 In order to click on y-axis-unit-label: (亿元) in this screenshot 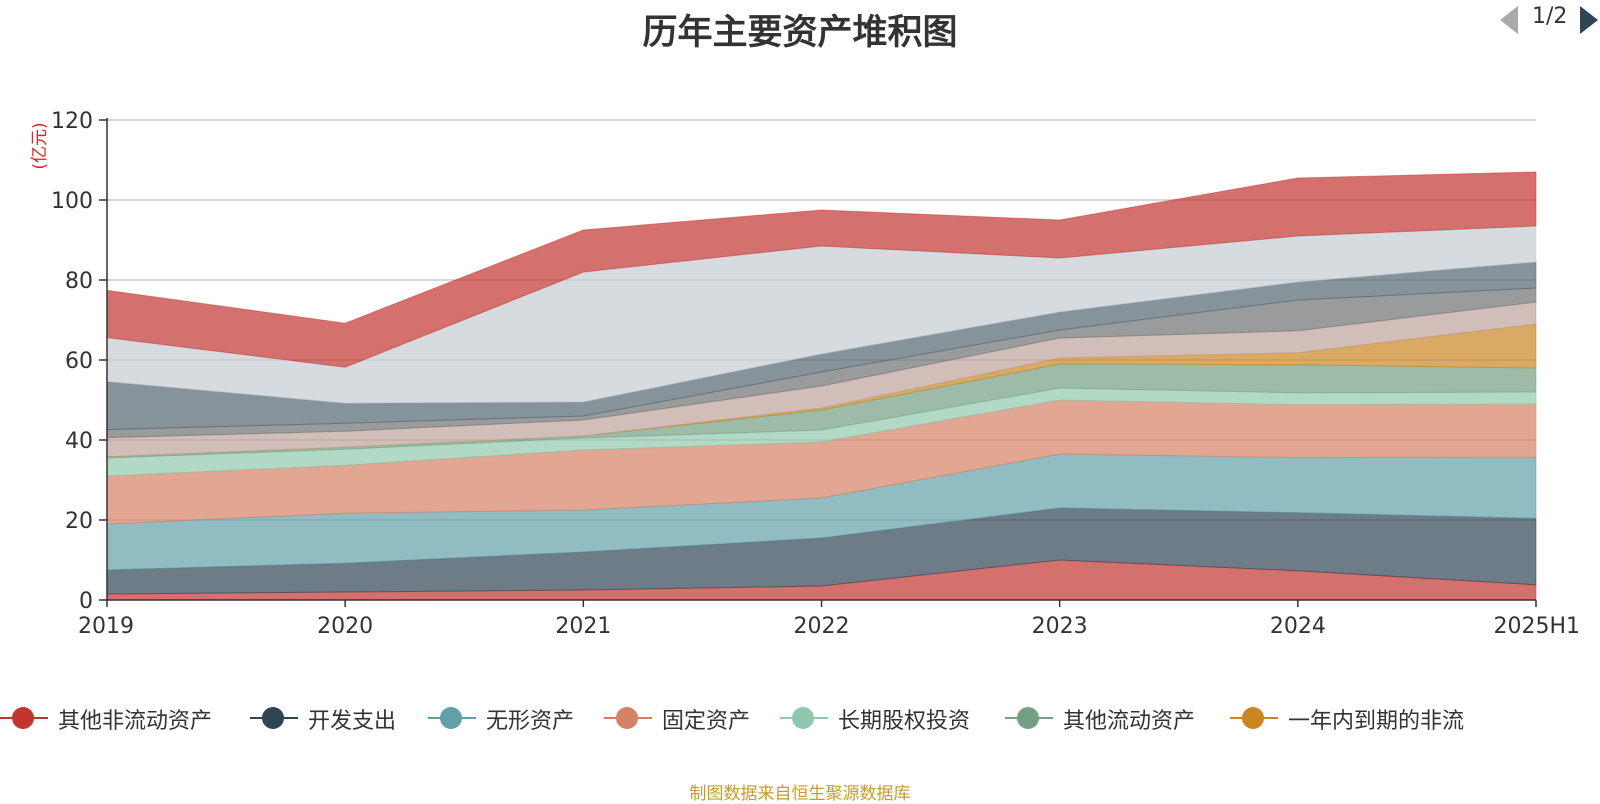, I will do `click(40, 145)`.